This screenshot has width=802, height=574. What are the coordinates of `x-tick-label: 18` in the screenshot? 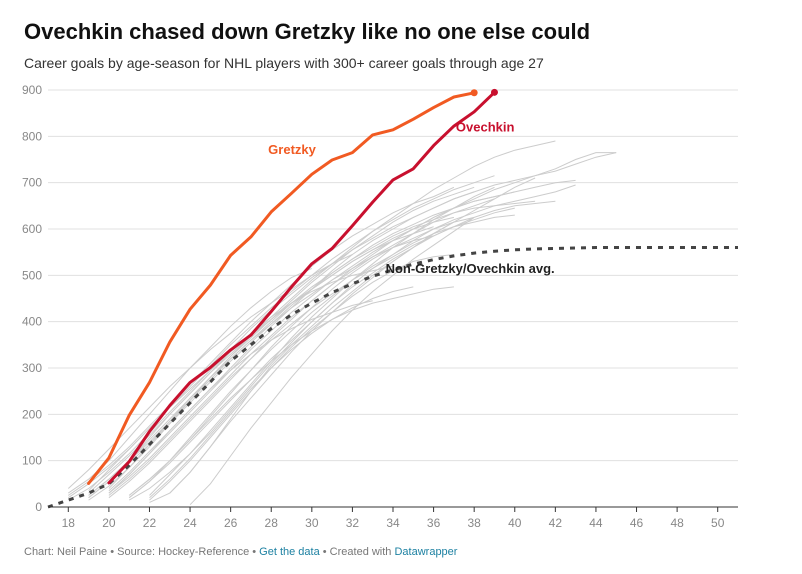 It's located at (69, 523).